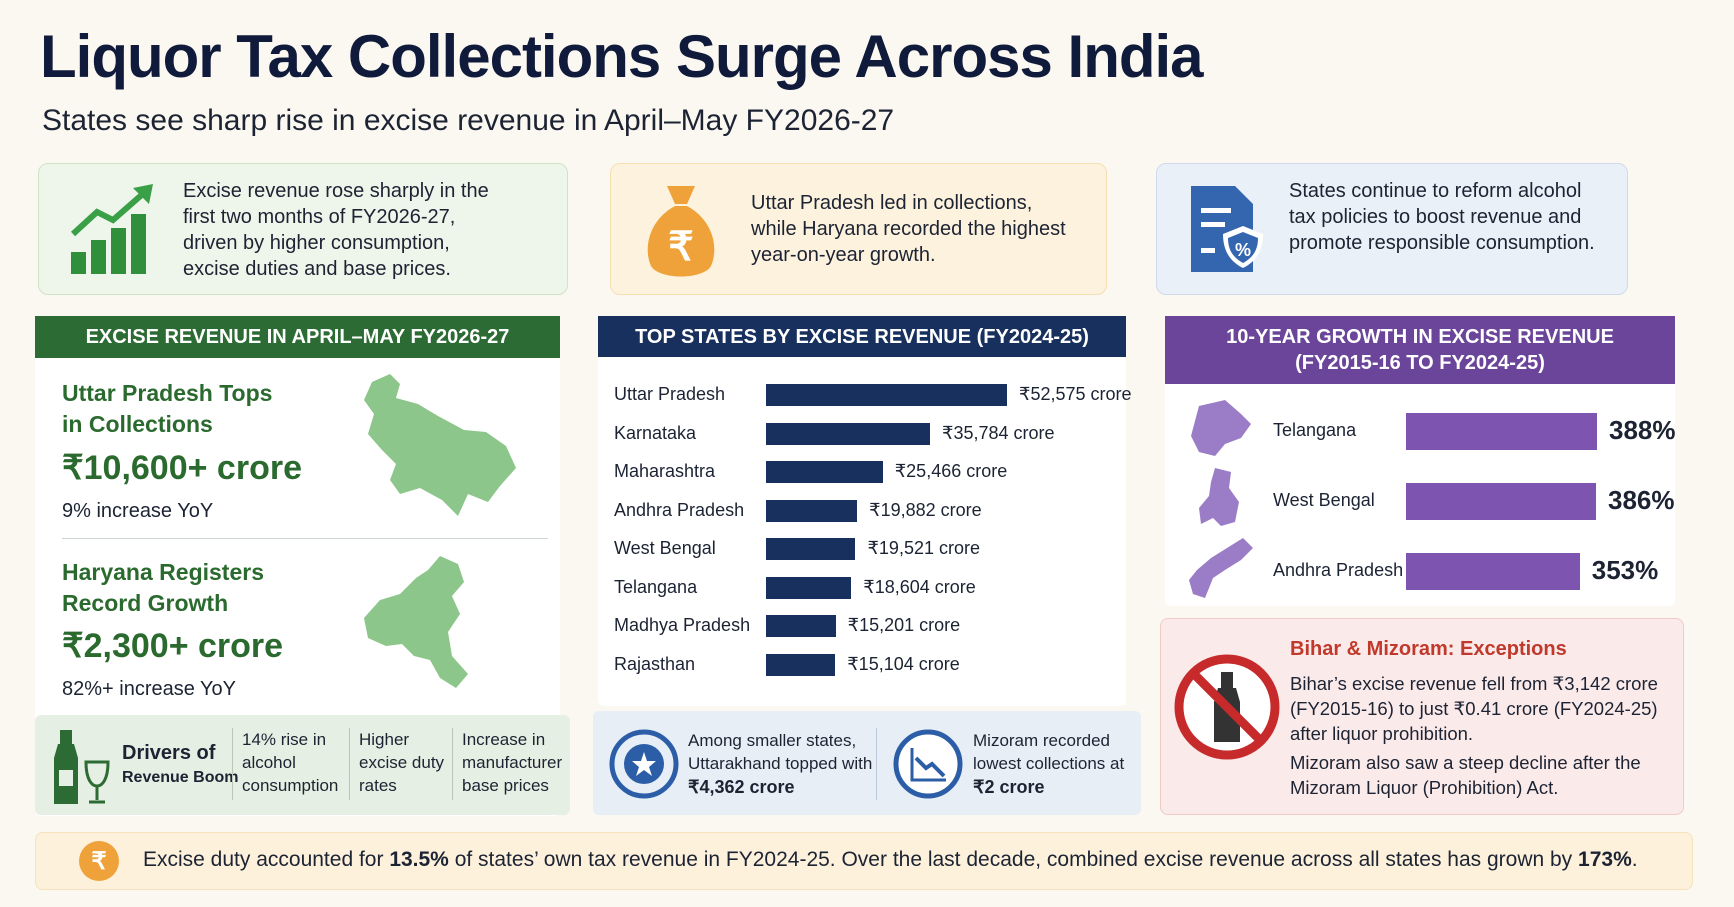 This screenshot has width=1734, height=907. Describe the element at coordinates (167, 408) in the screenshot. I see `item-heading: Uttar Pradesh Tops in Collections` at that location.